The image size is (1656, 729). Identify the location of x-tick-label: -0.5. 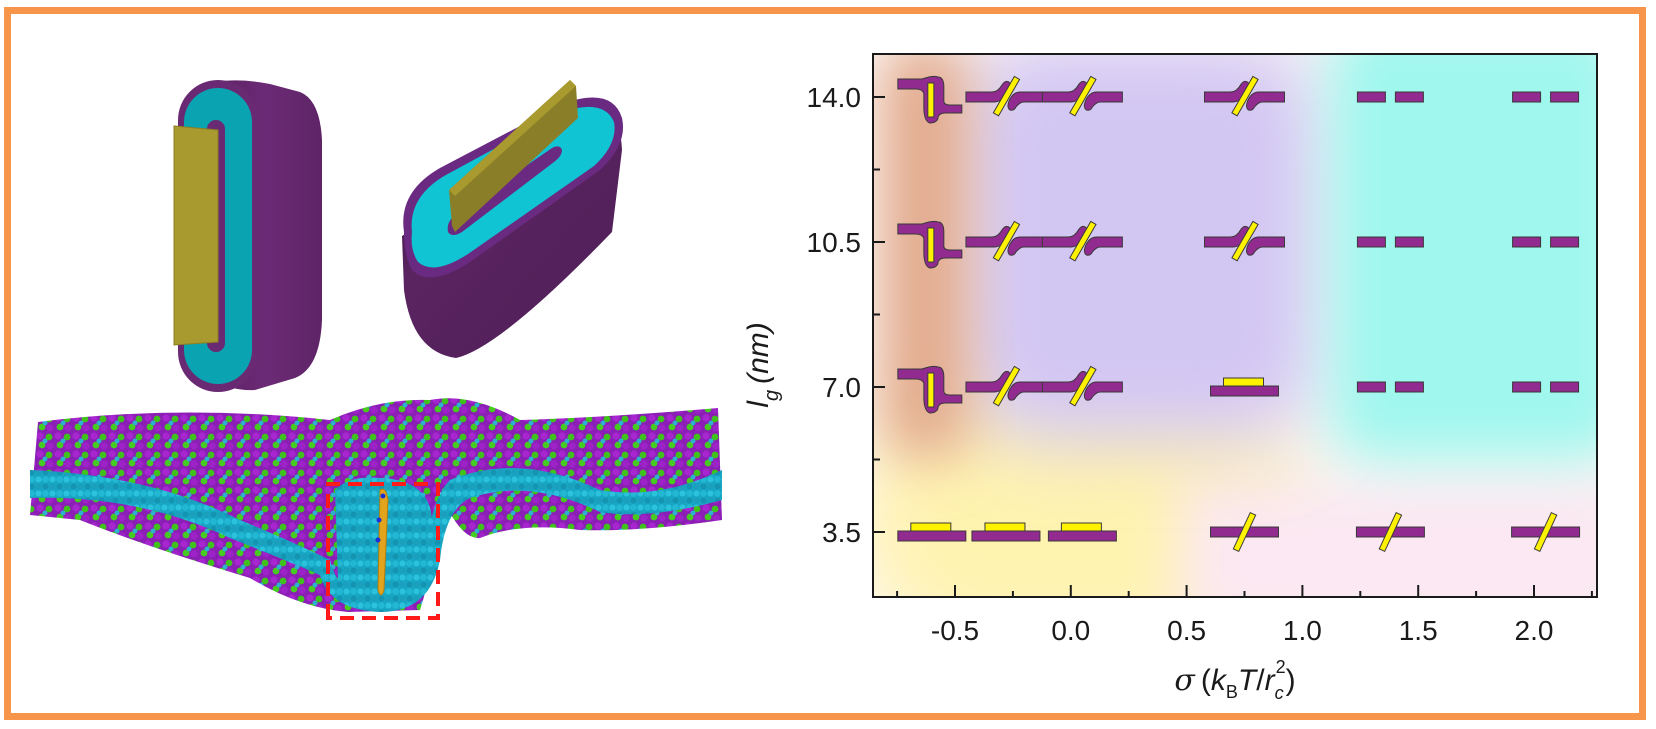
(955, 630).